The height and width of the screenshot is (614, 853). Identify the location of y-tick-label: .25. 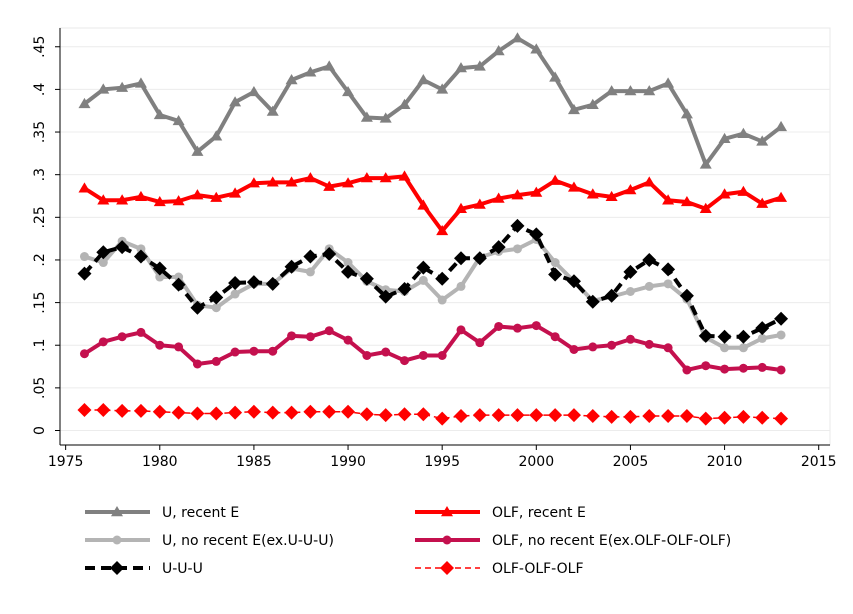
(40, 217).